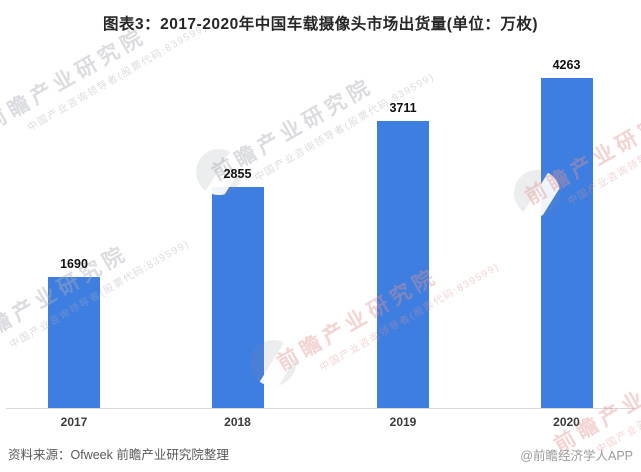 This screenshot has height=472, width=641. Describe the element at coordinates (403, 108) in the screenshot. I see `bar-value-label: 3711` at that location.